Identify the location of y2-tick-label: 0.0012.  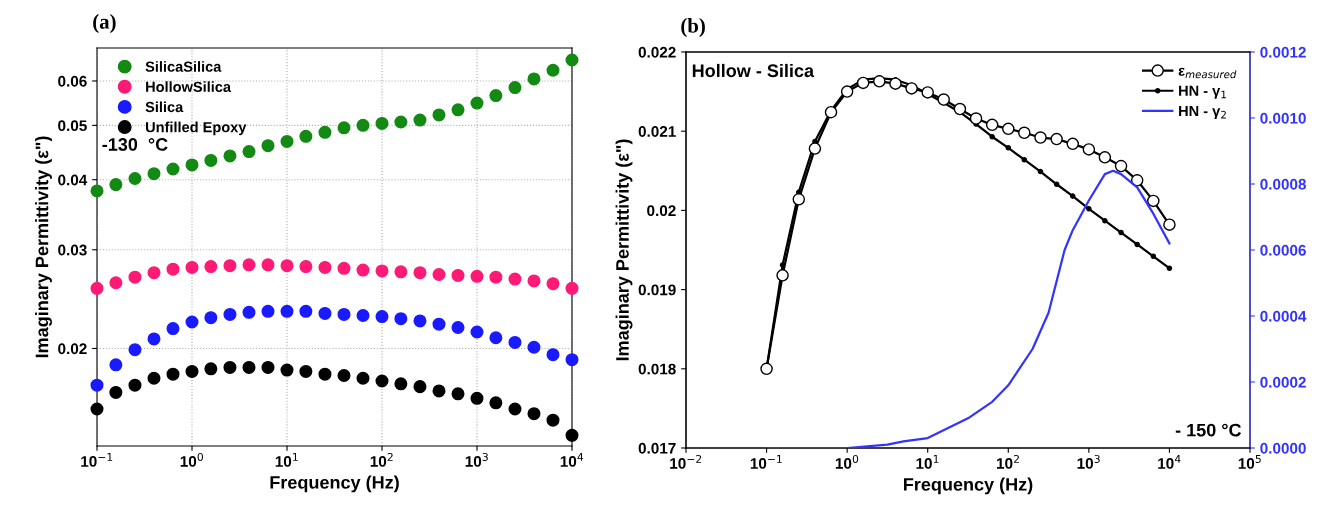
(1283, 52).